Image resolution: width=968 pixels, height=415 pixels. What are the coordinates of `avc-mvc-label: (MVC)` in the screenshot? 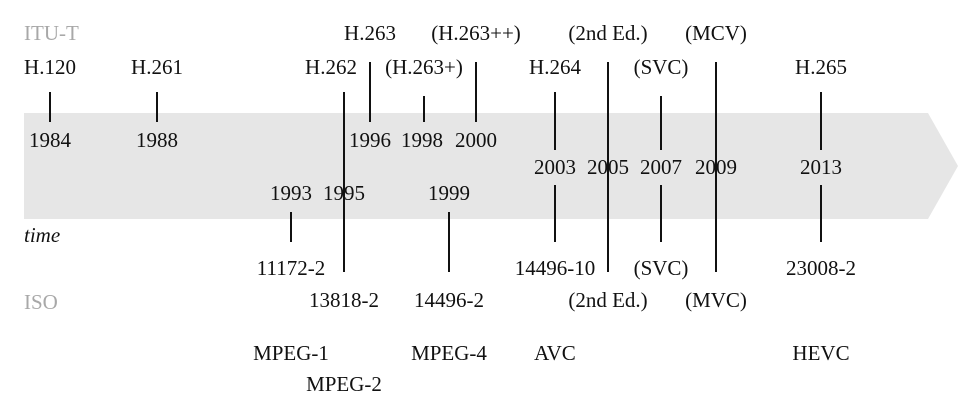 It's located at (716, 300).